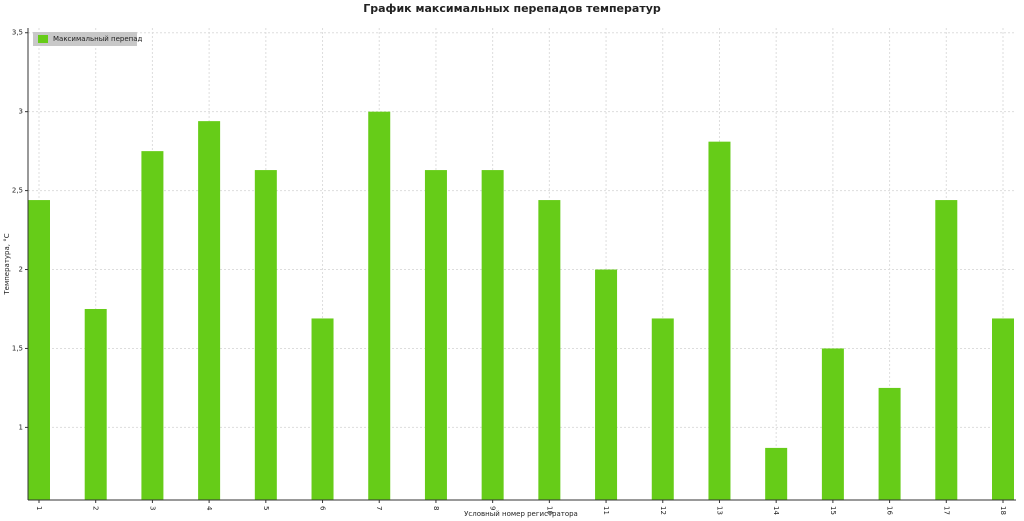 The image size is (1024, 521). What do you see at coordinates (512, 8) in the screenshot?
I see `chart-title: График максимальных перепадов температур` at bounding box center [512, 8].